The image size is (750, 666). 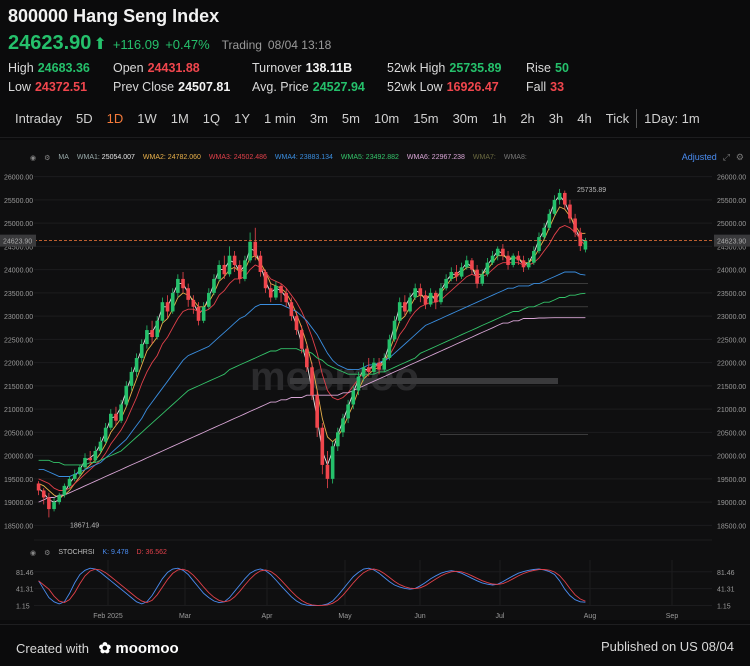 I want to click on stoch-name: STOCHRSI, so click(x=76, y=552).